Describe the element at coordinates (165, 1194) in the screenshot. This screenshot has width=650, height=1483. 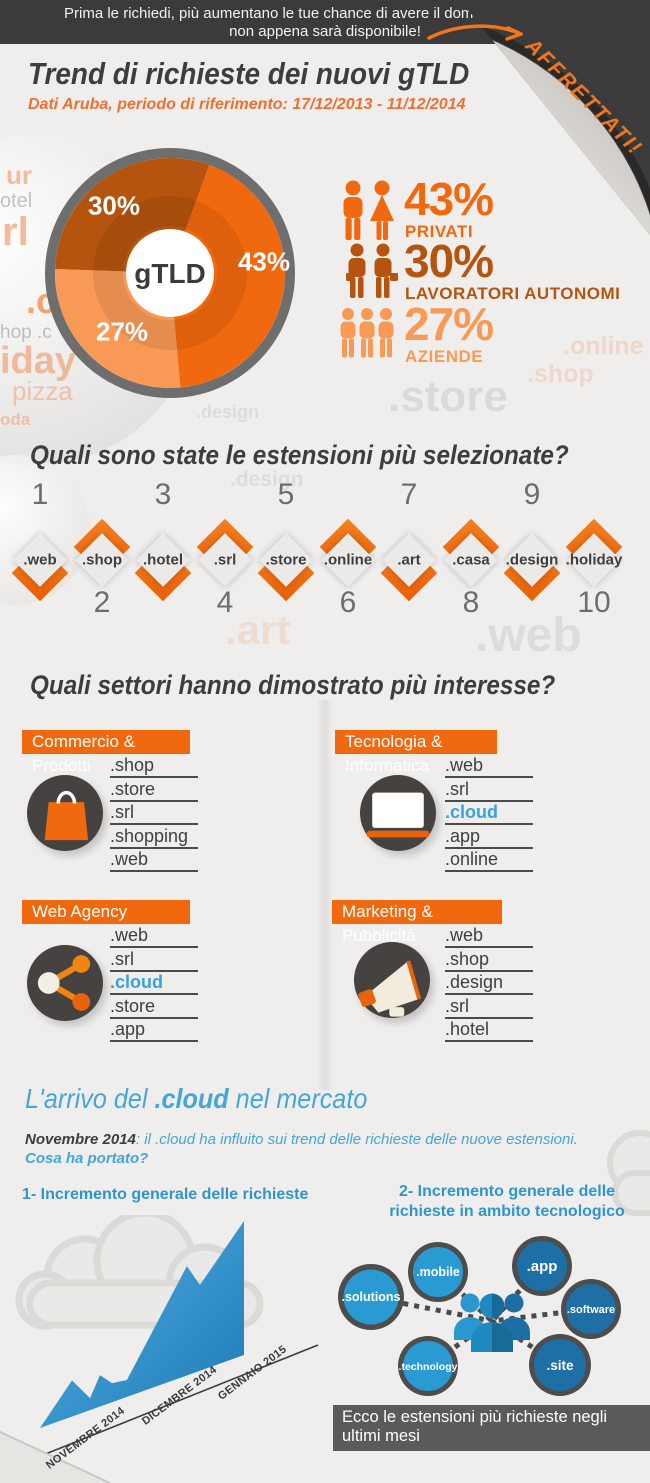
I see `point1-label: 1- Incremento generale delle richieste` at that location.